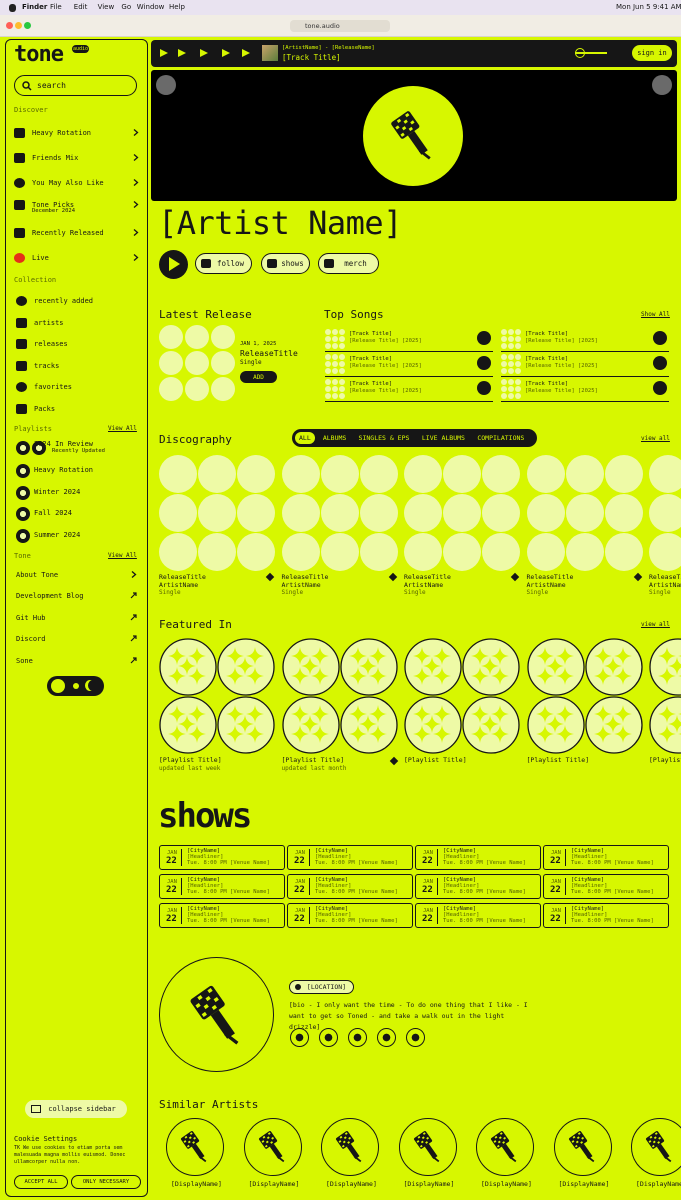 This screenshot has height=1200, width=681. What do you see at coordinates (45, 409) in the screenshot?
I see `nav-item: Packs` at bounding box center [45, 409].